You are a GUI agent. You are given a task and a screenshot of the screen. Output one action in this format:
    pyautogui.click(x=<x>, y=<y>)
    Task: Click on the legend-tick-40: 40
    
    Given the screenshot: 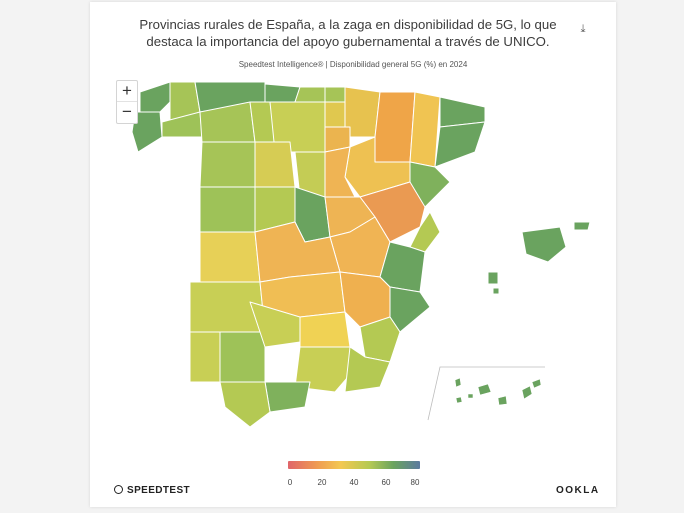 What is the action you would take?
    pyautogui.click(x=354, y=482)
    